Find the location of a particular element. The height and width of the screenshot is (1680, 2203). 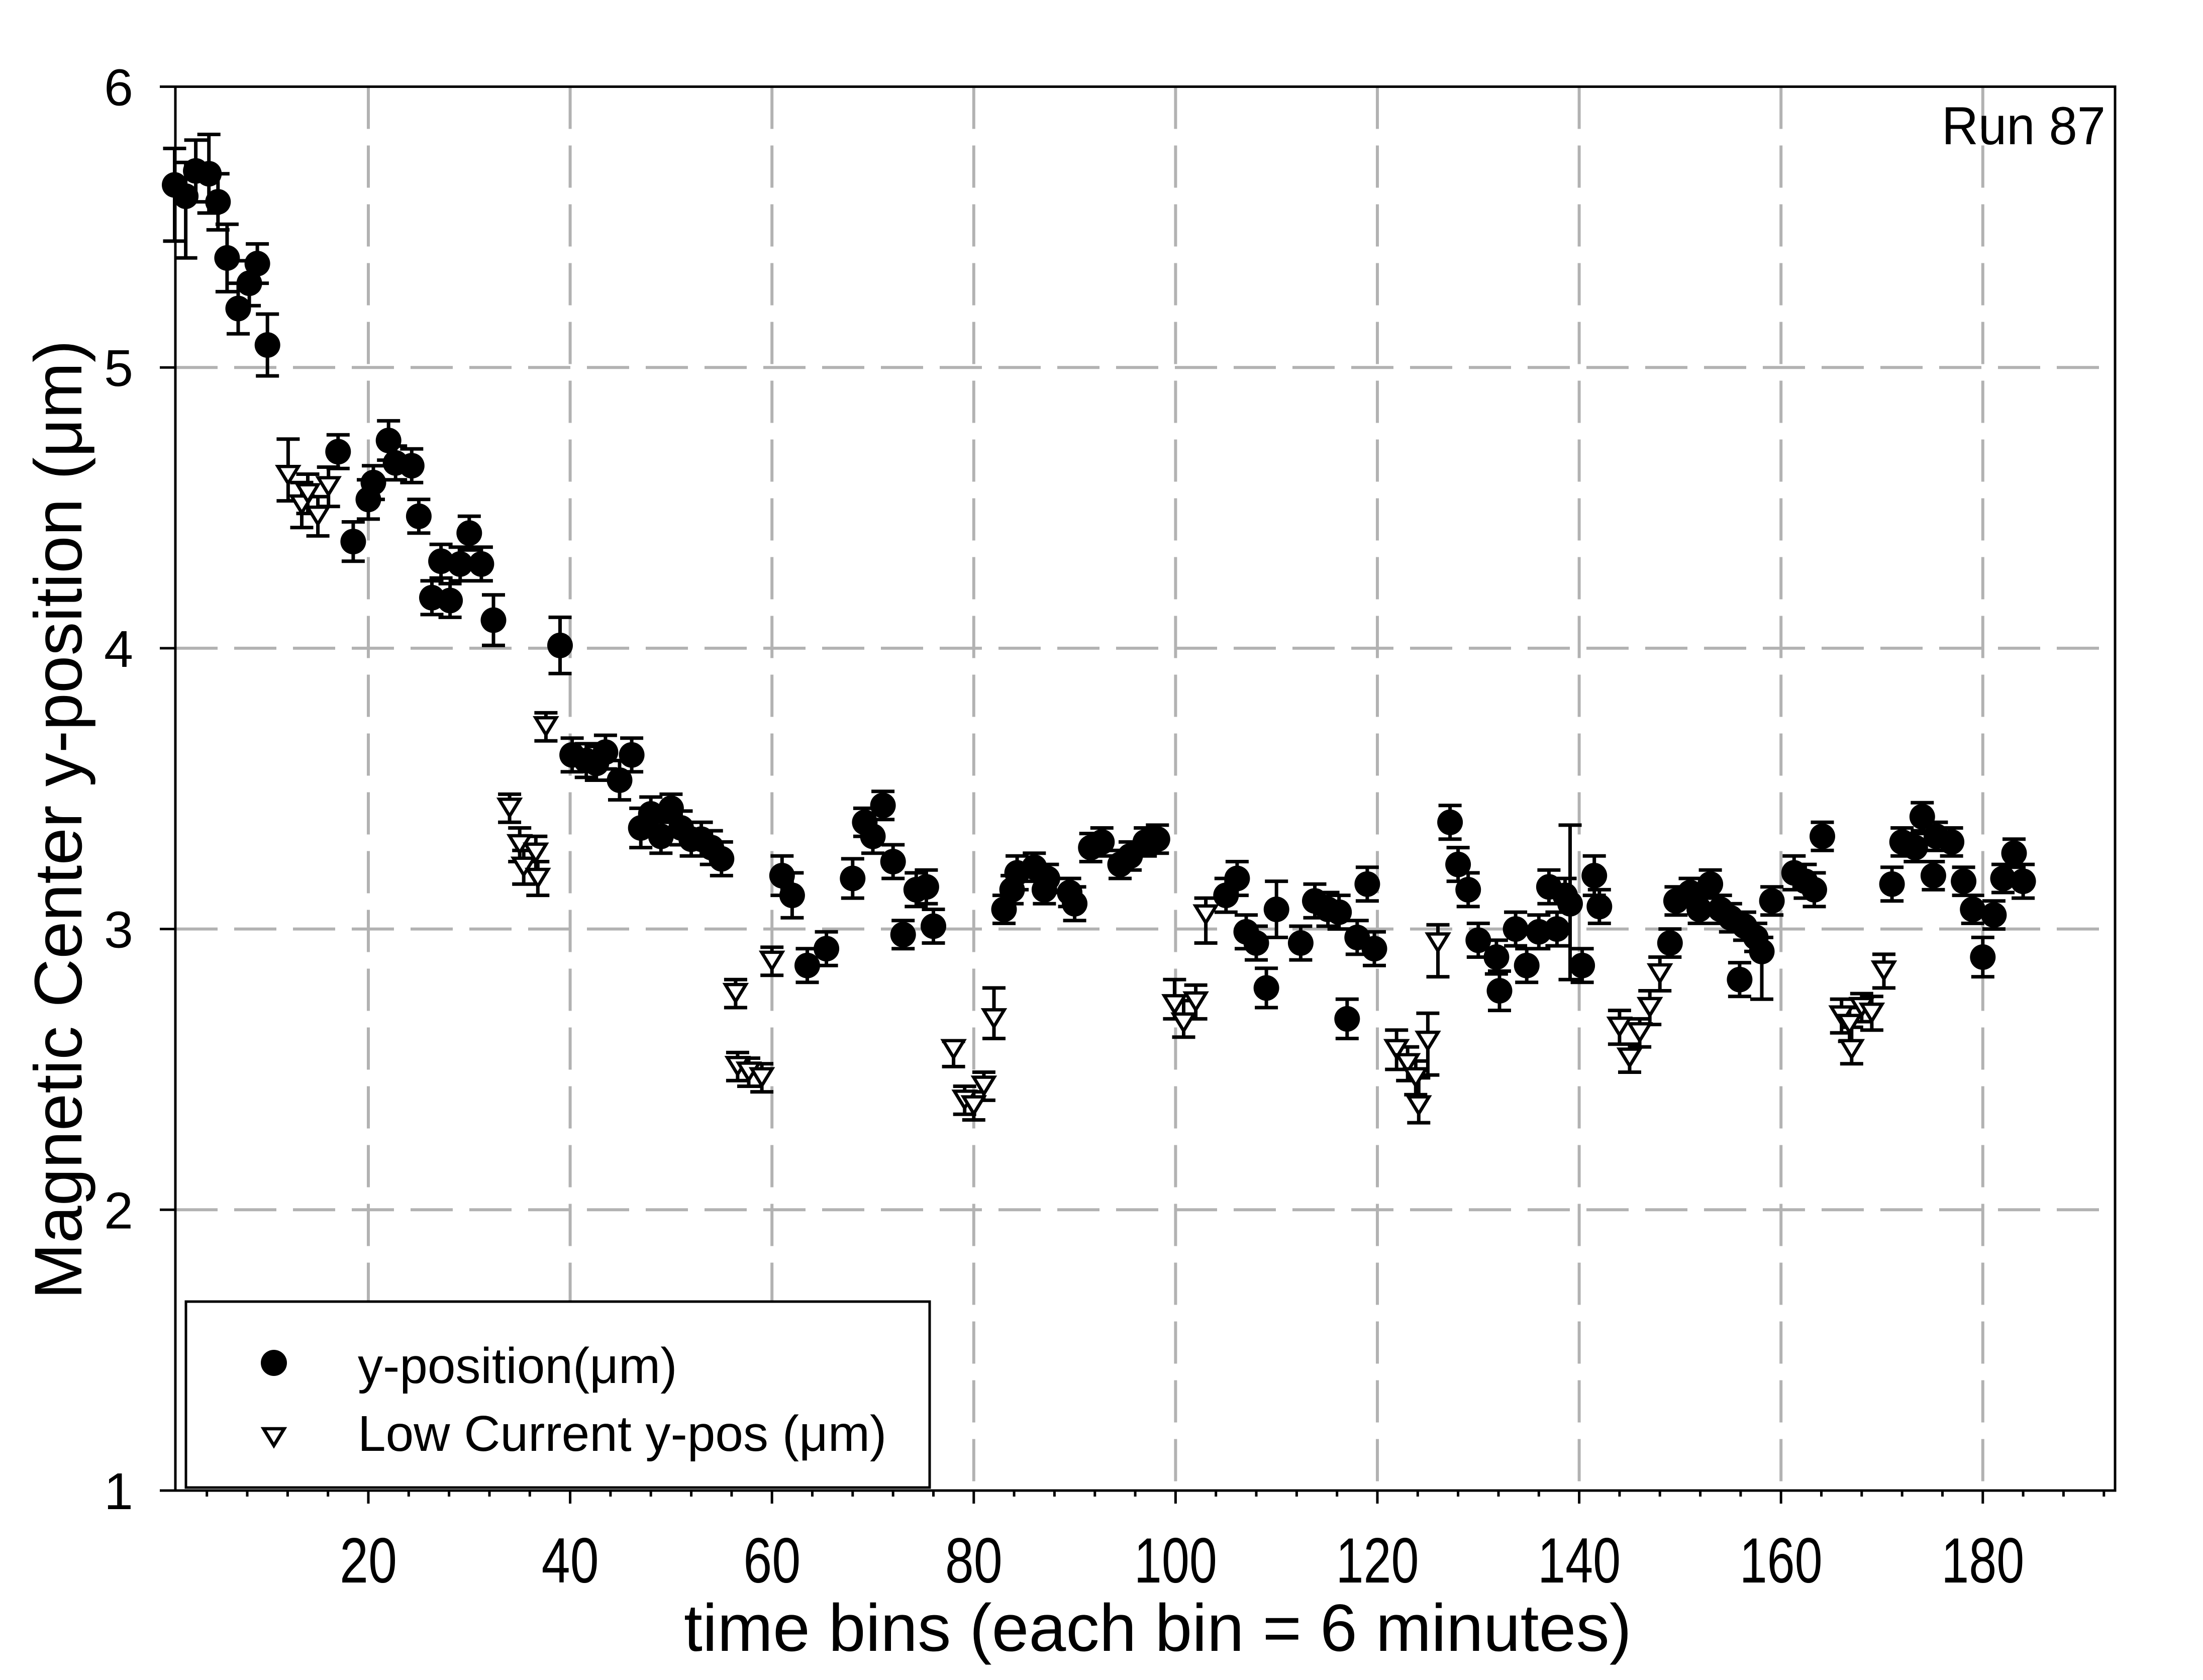

svg-text: 20 is located at coordinates (368, 1561).